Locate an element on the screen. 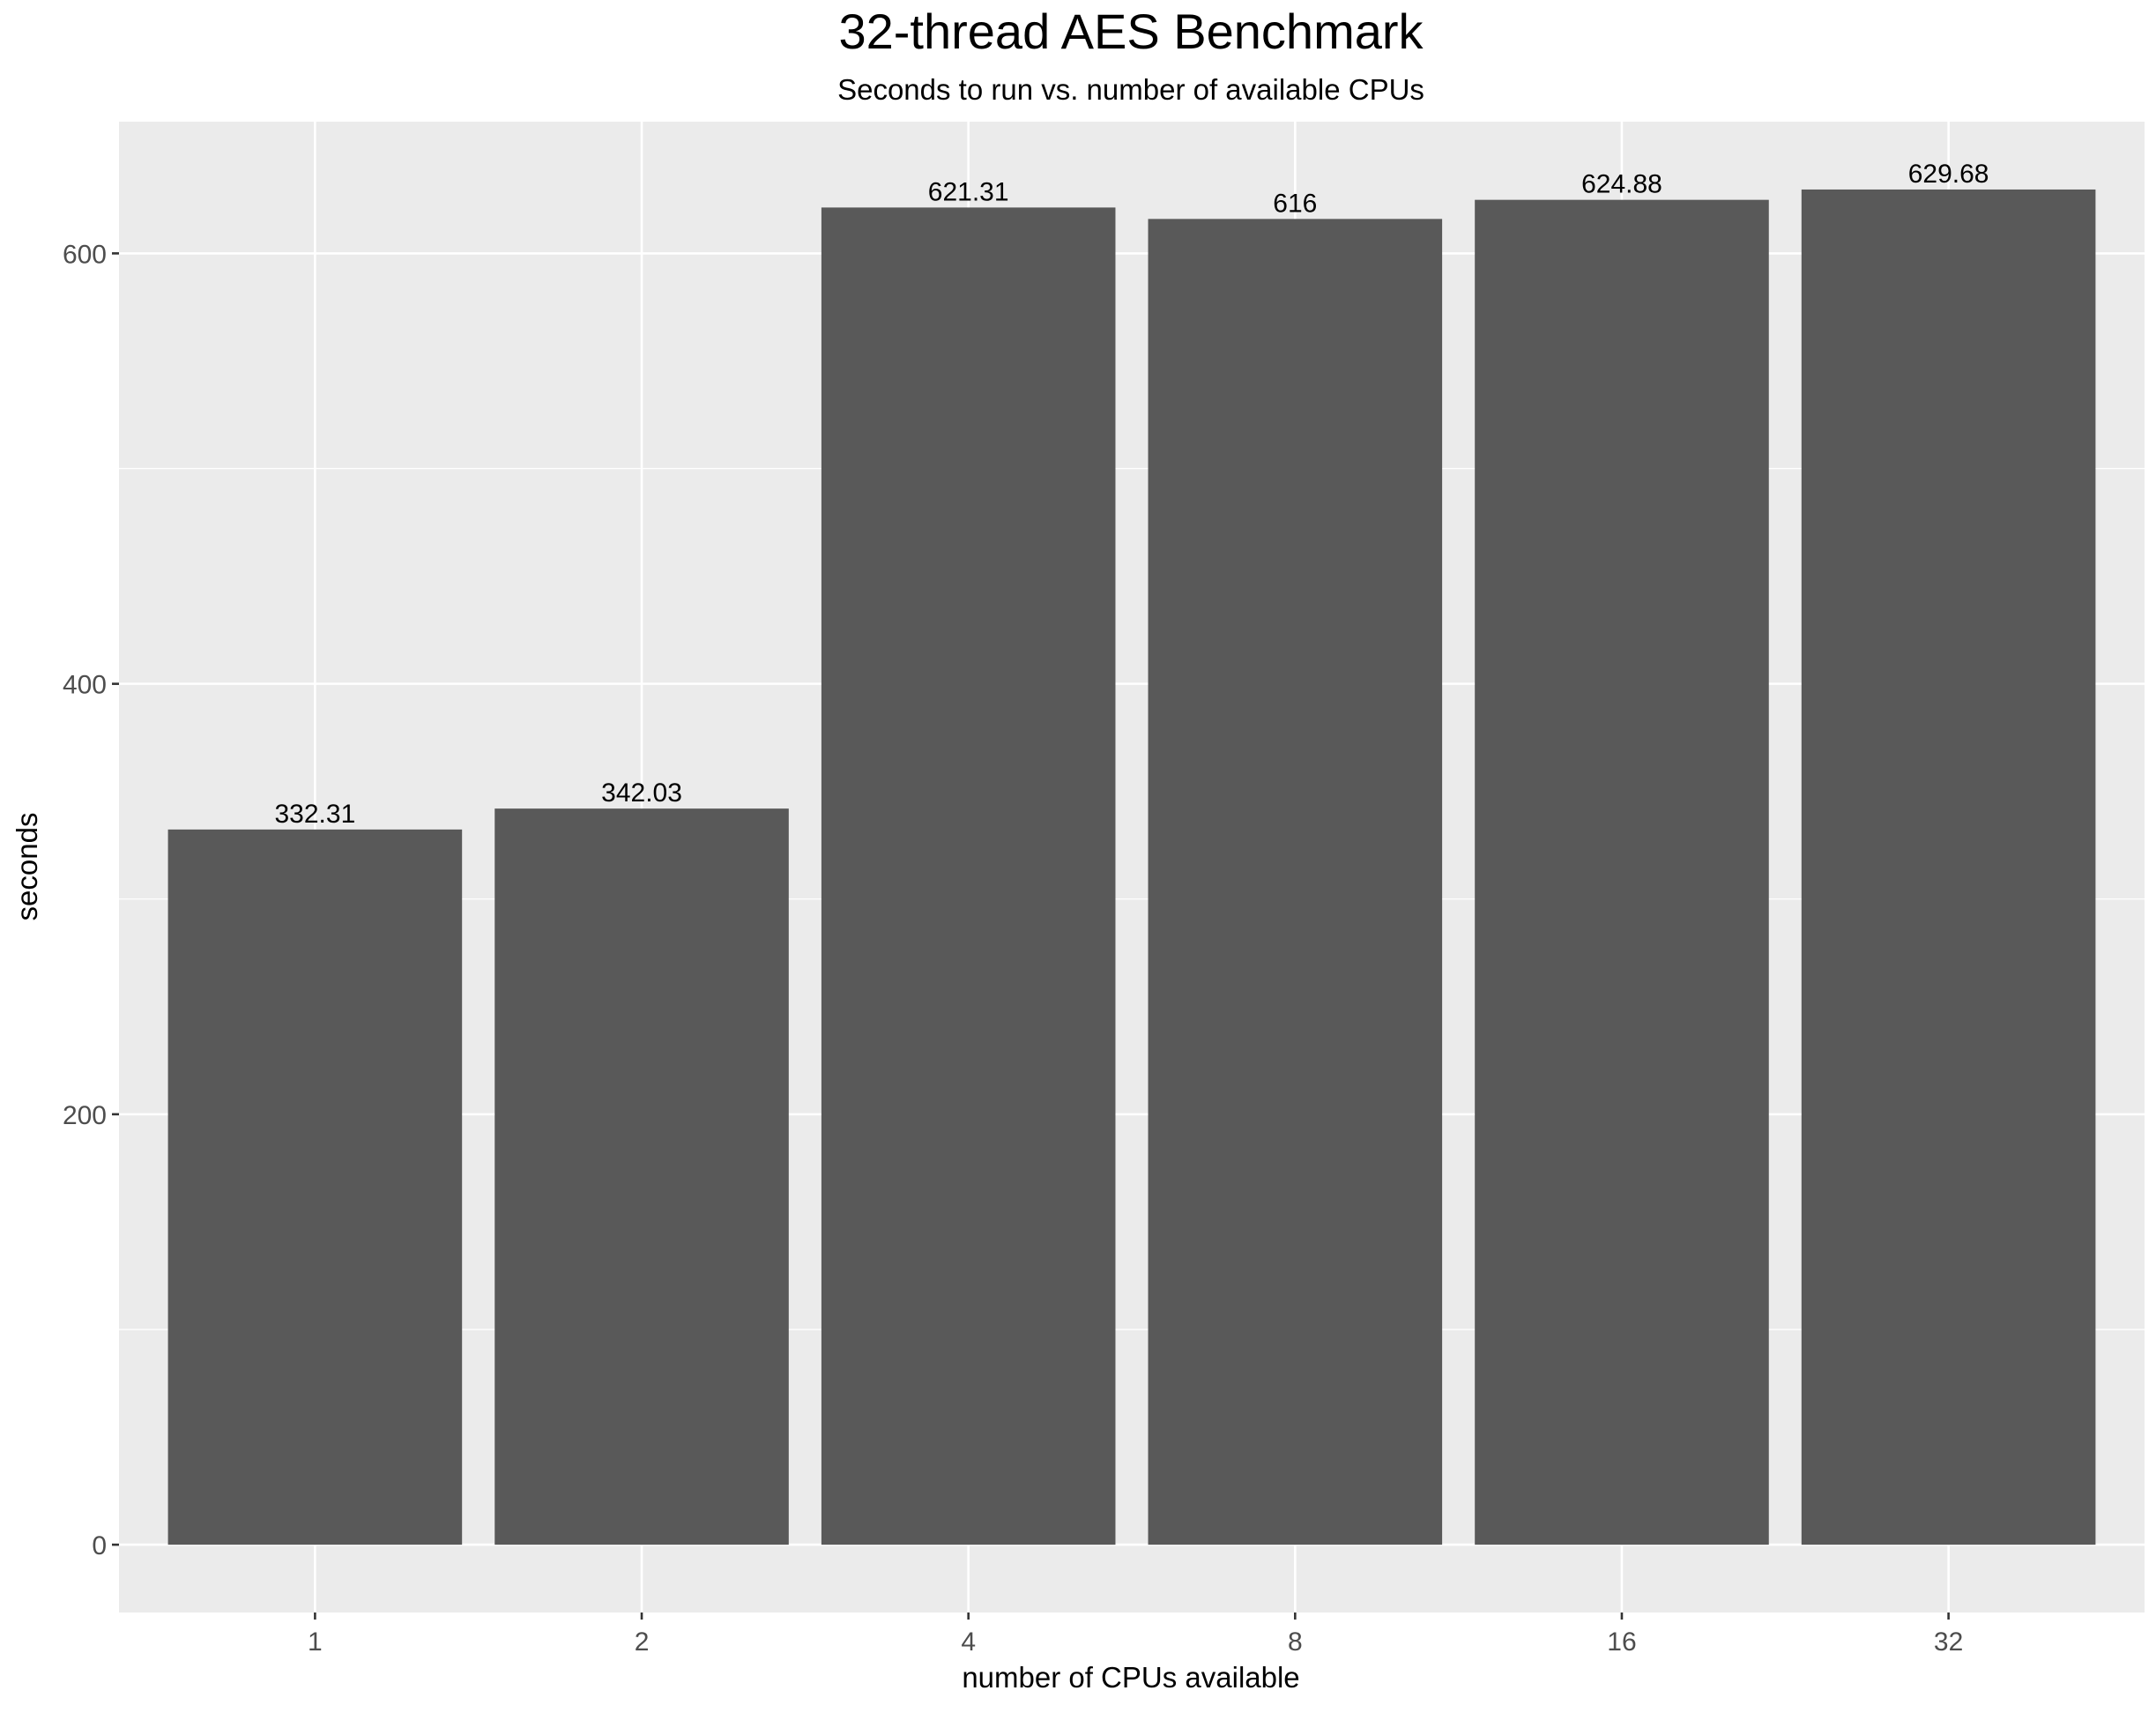 This screenshot has width=2156, height=1713. data-label-1: 332.31 is located at coordinates (315, 814).